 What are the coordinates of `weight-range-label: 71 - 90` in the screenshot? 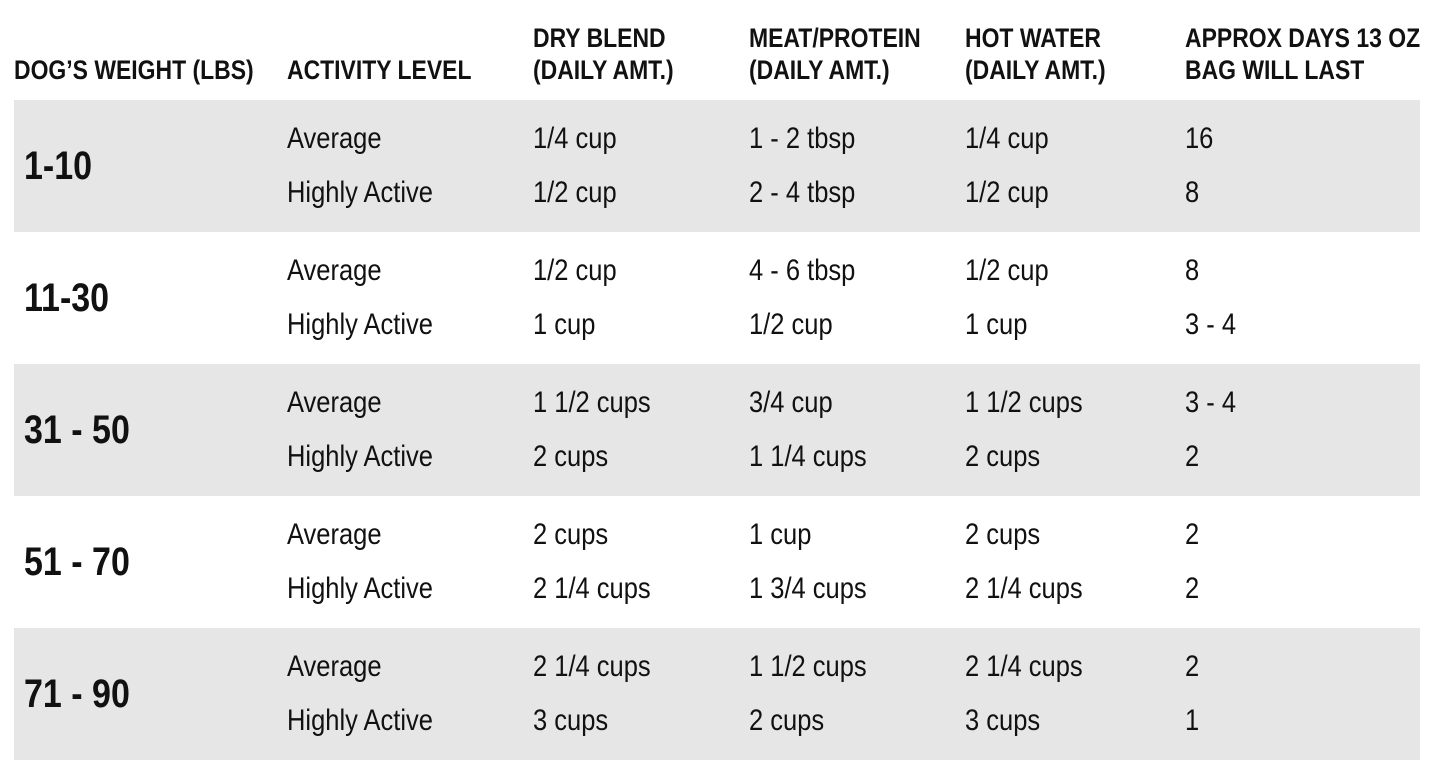 It's located at (77, 693).